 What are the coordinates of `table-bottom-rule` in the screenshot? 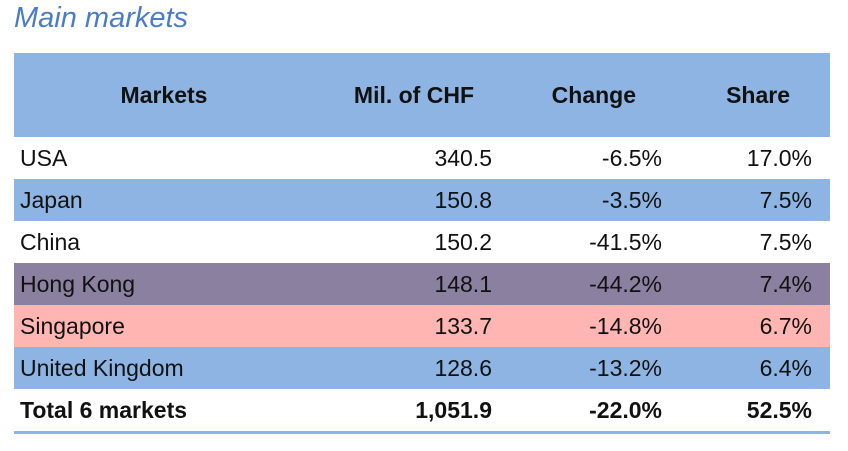 It's located at (422, 432).